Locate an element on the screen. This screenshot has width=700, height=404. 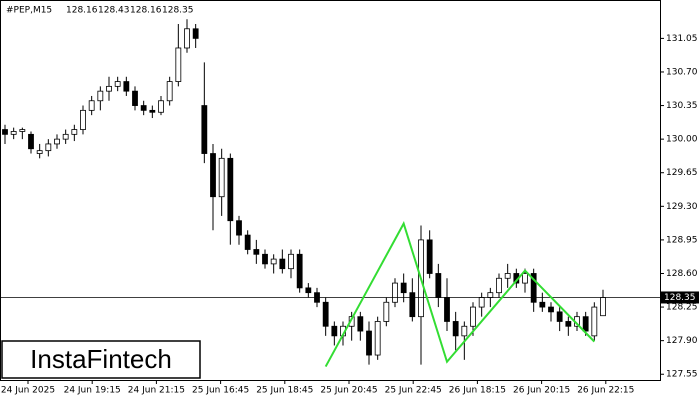
x-tick-label: 26 Jun 22:15 is located at coordinates (605, 391).